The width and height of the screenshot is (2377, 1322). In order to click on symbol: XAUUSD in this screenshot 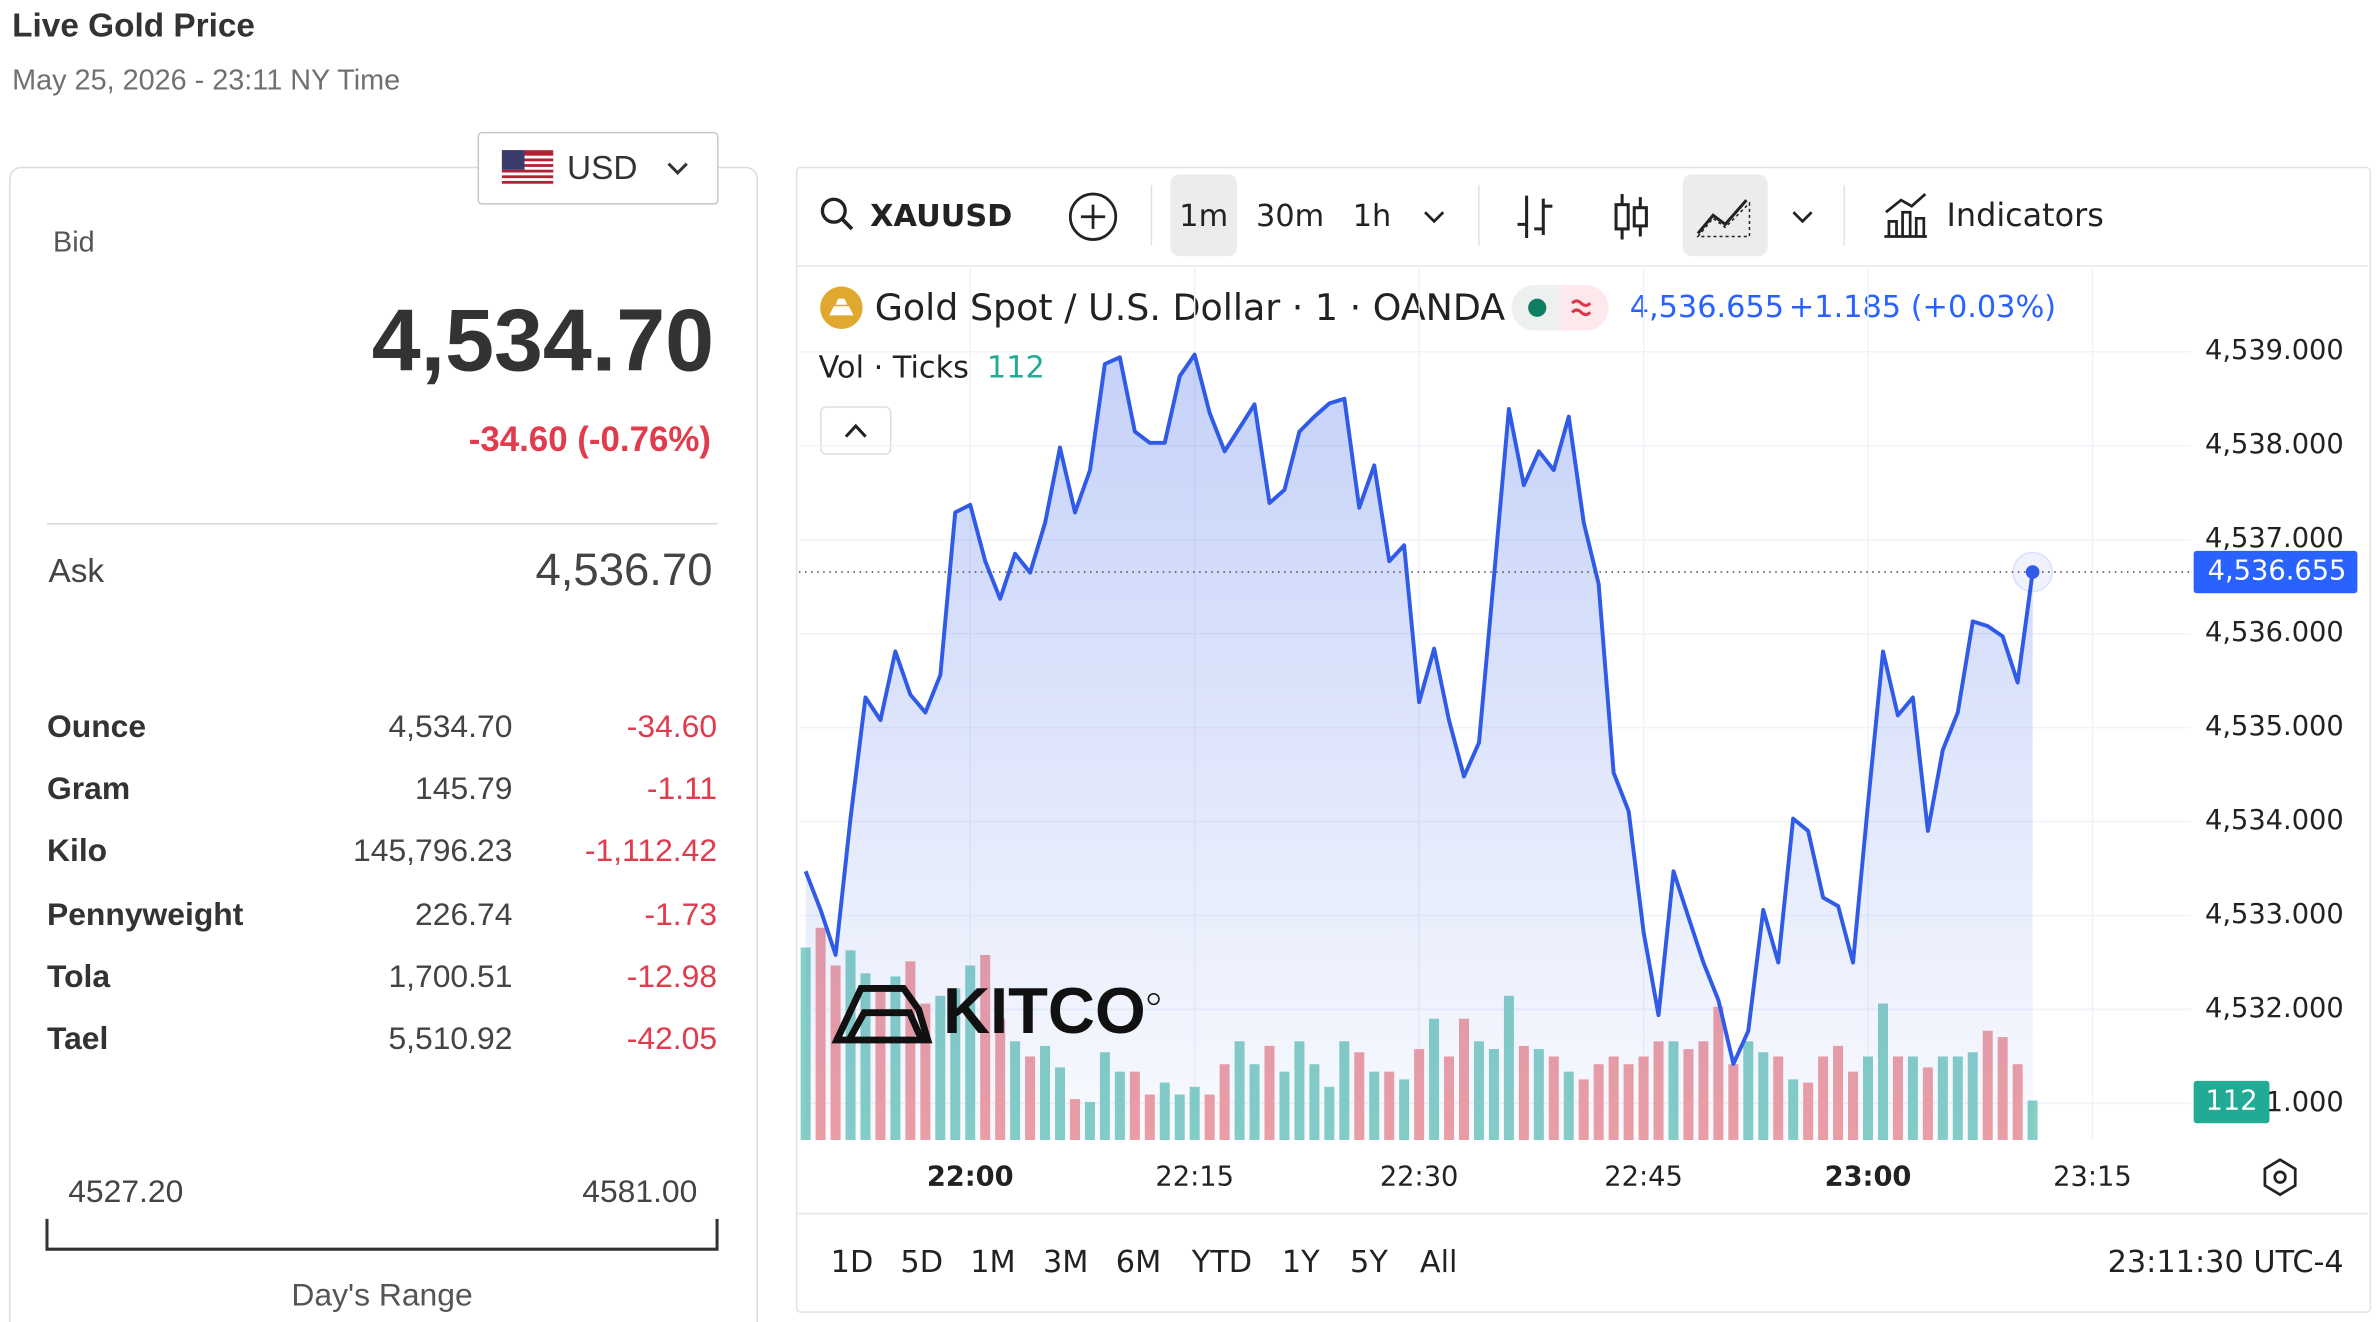, I will do `click(941, 215)`.